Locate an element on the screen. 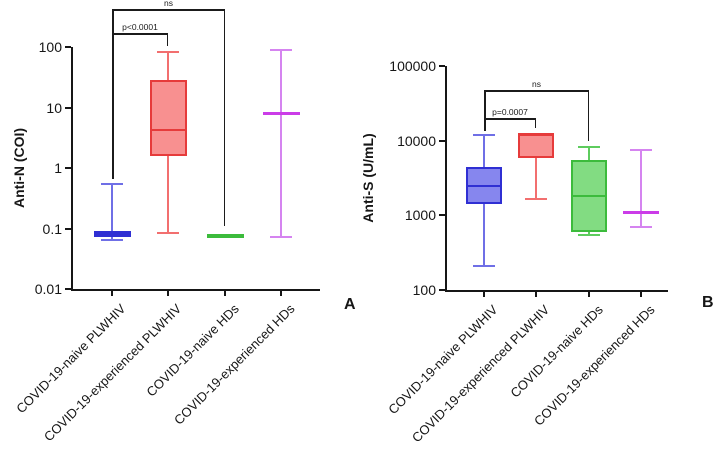  panel-a-y-axis is located at coordinates (72, 169).